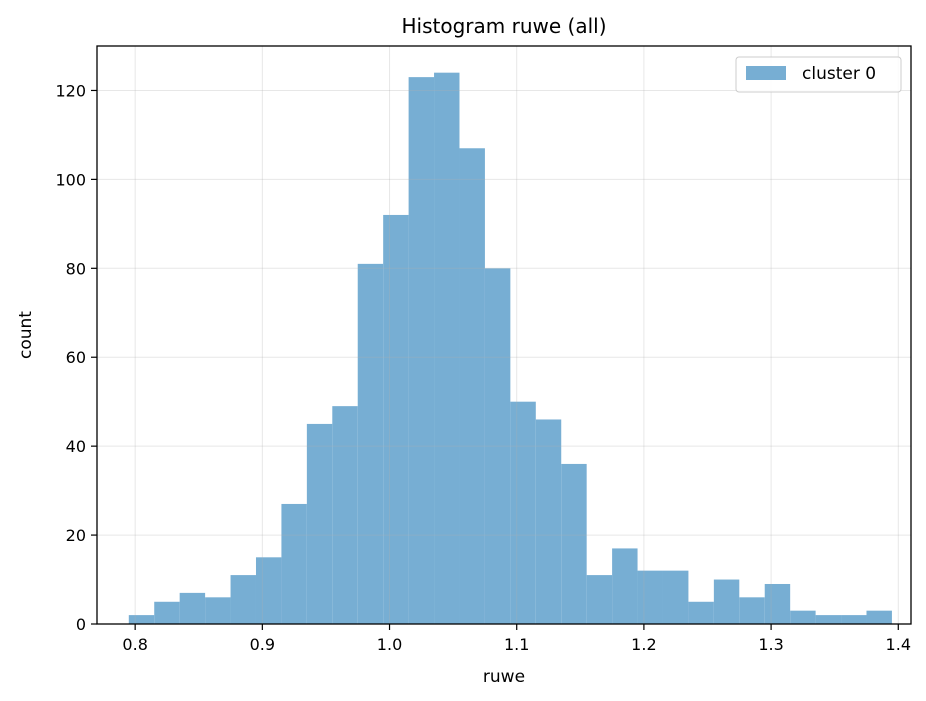 The width and height of the screenshot is (926, 701). What do you see at coordinates (70, 179) in the screenshot?
I see `y-tick-label: 100` at bounding box center [70, 179].